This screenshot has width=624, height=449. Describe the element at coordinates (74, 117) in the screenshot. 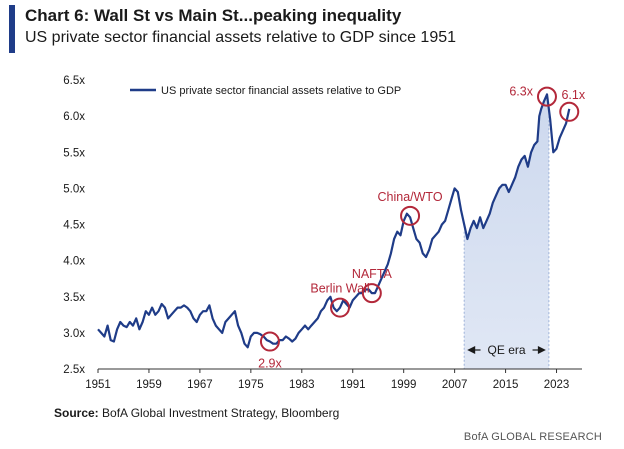

I see `y-tick-label: 6.0x` at that location.